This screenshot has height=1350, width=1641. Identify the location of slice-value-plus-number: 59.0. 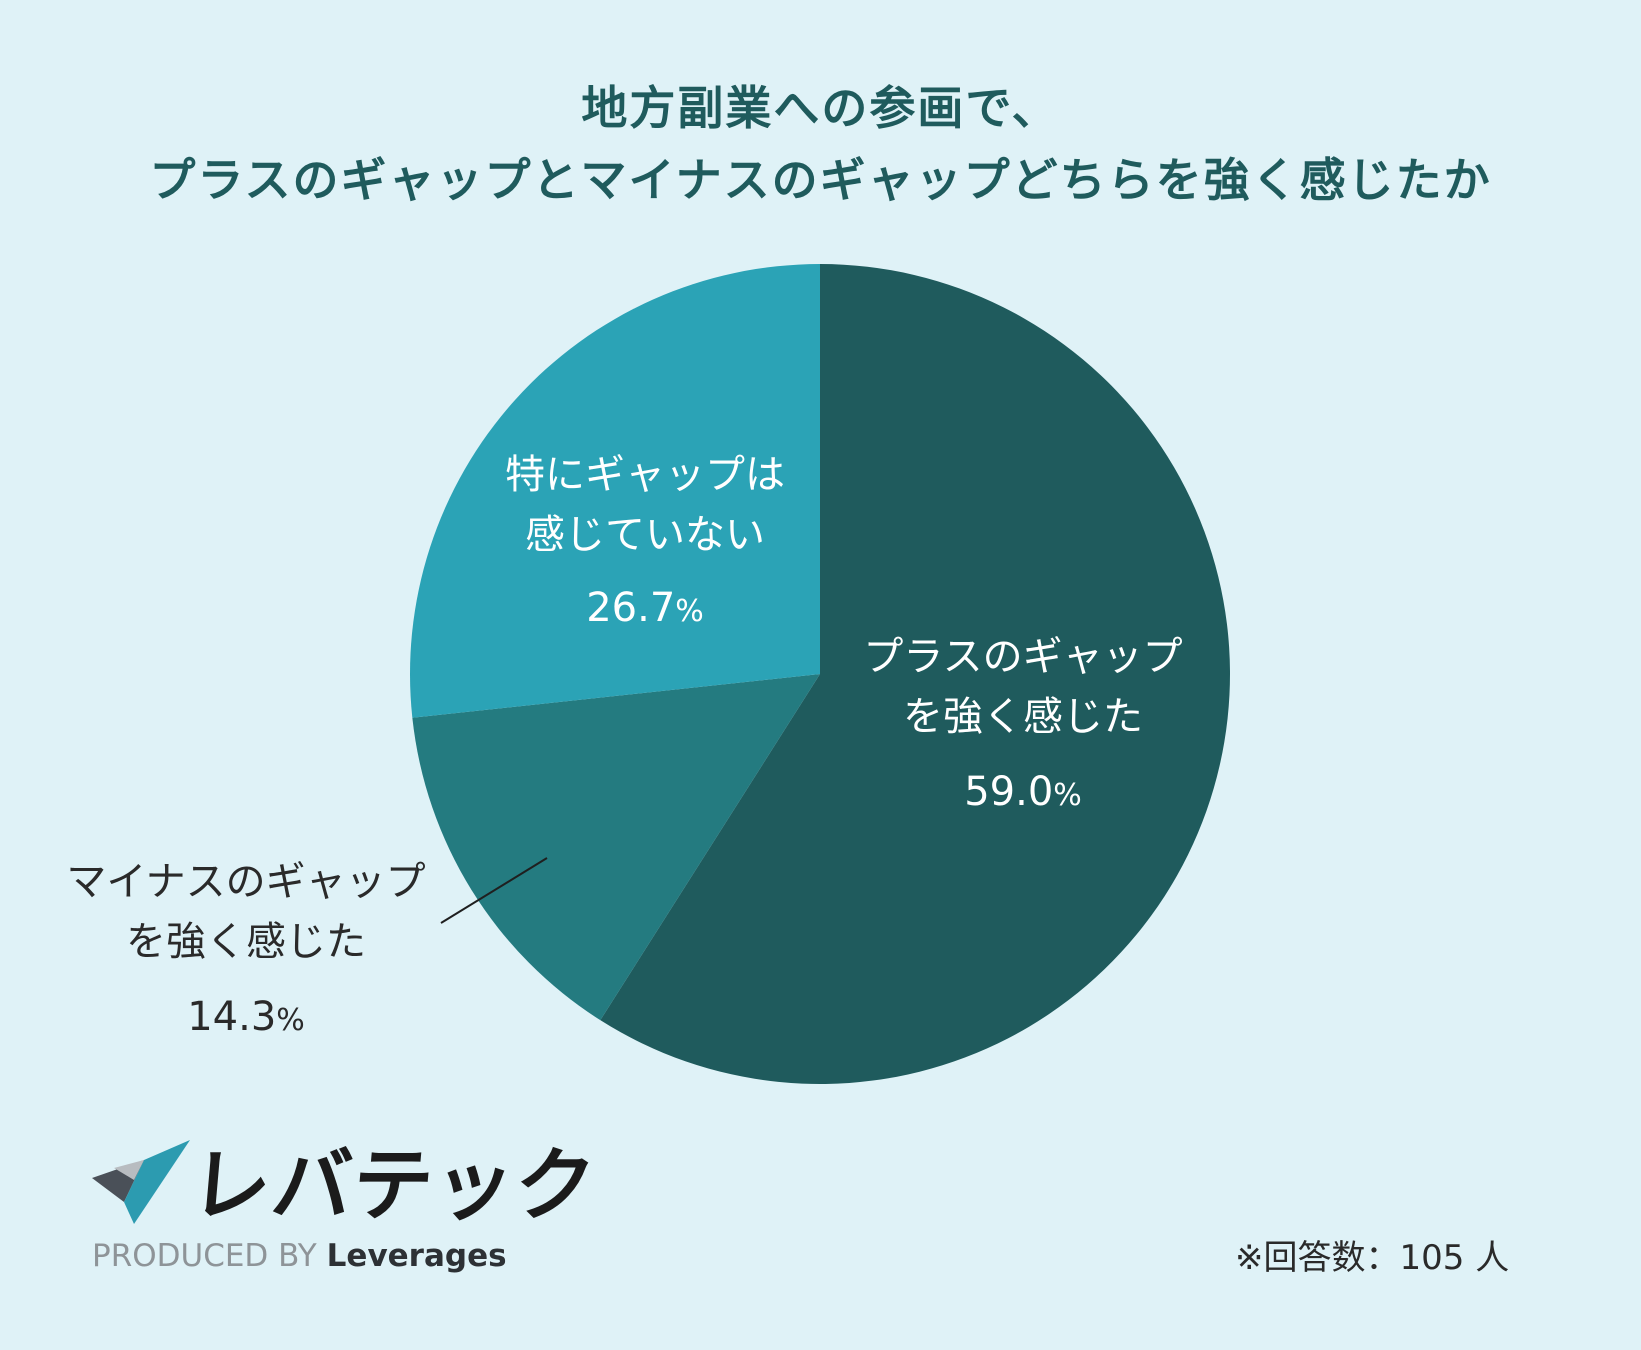
(1008, 792).